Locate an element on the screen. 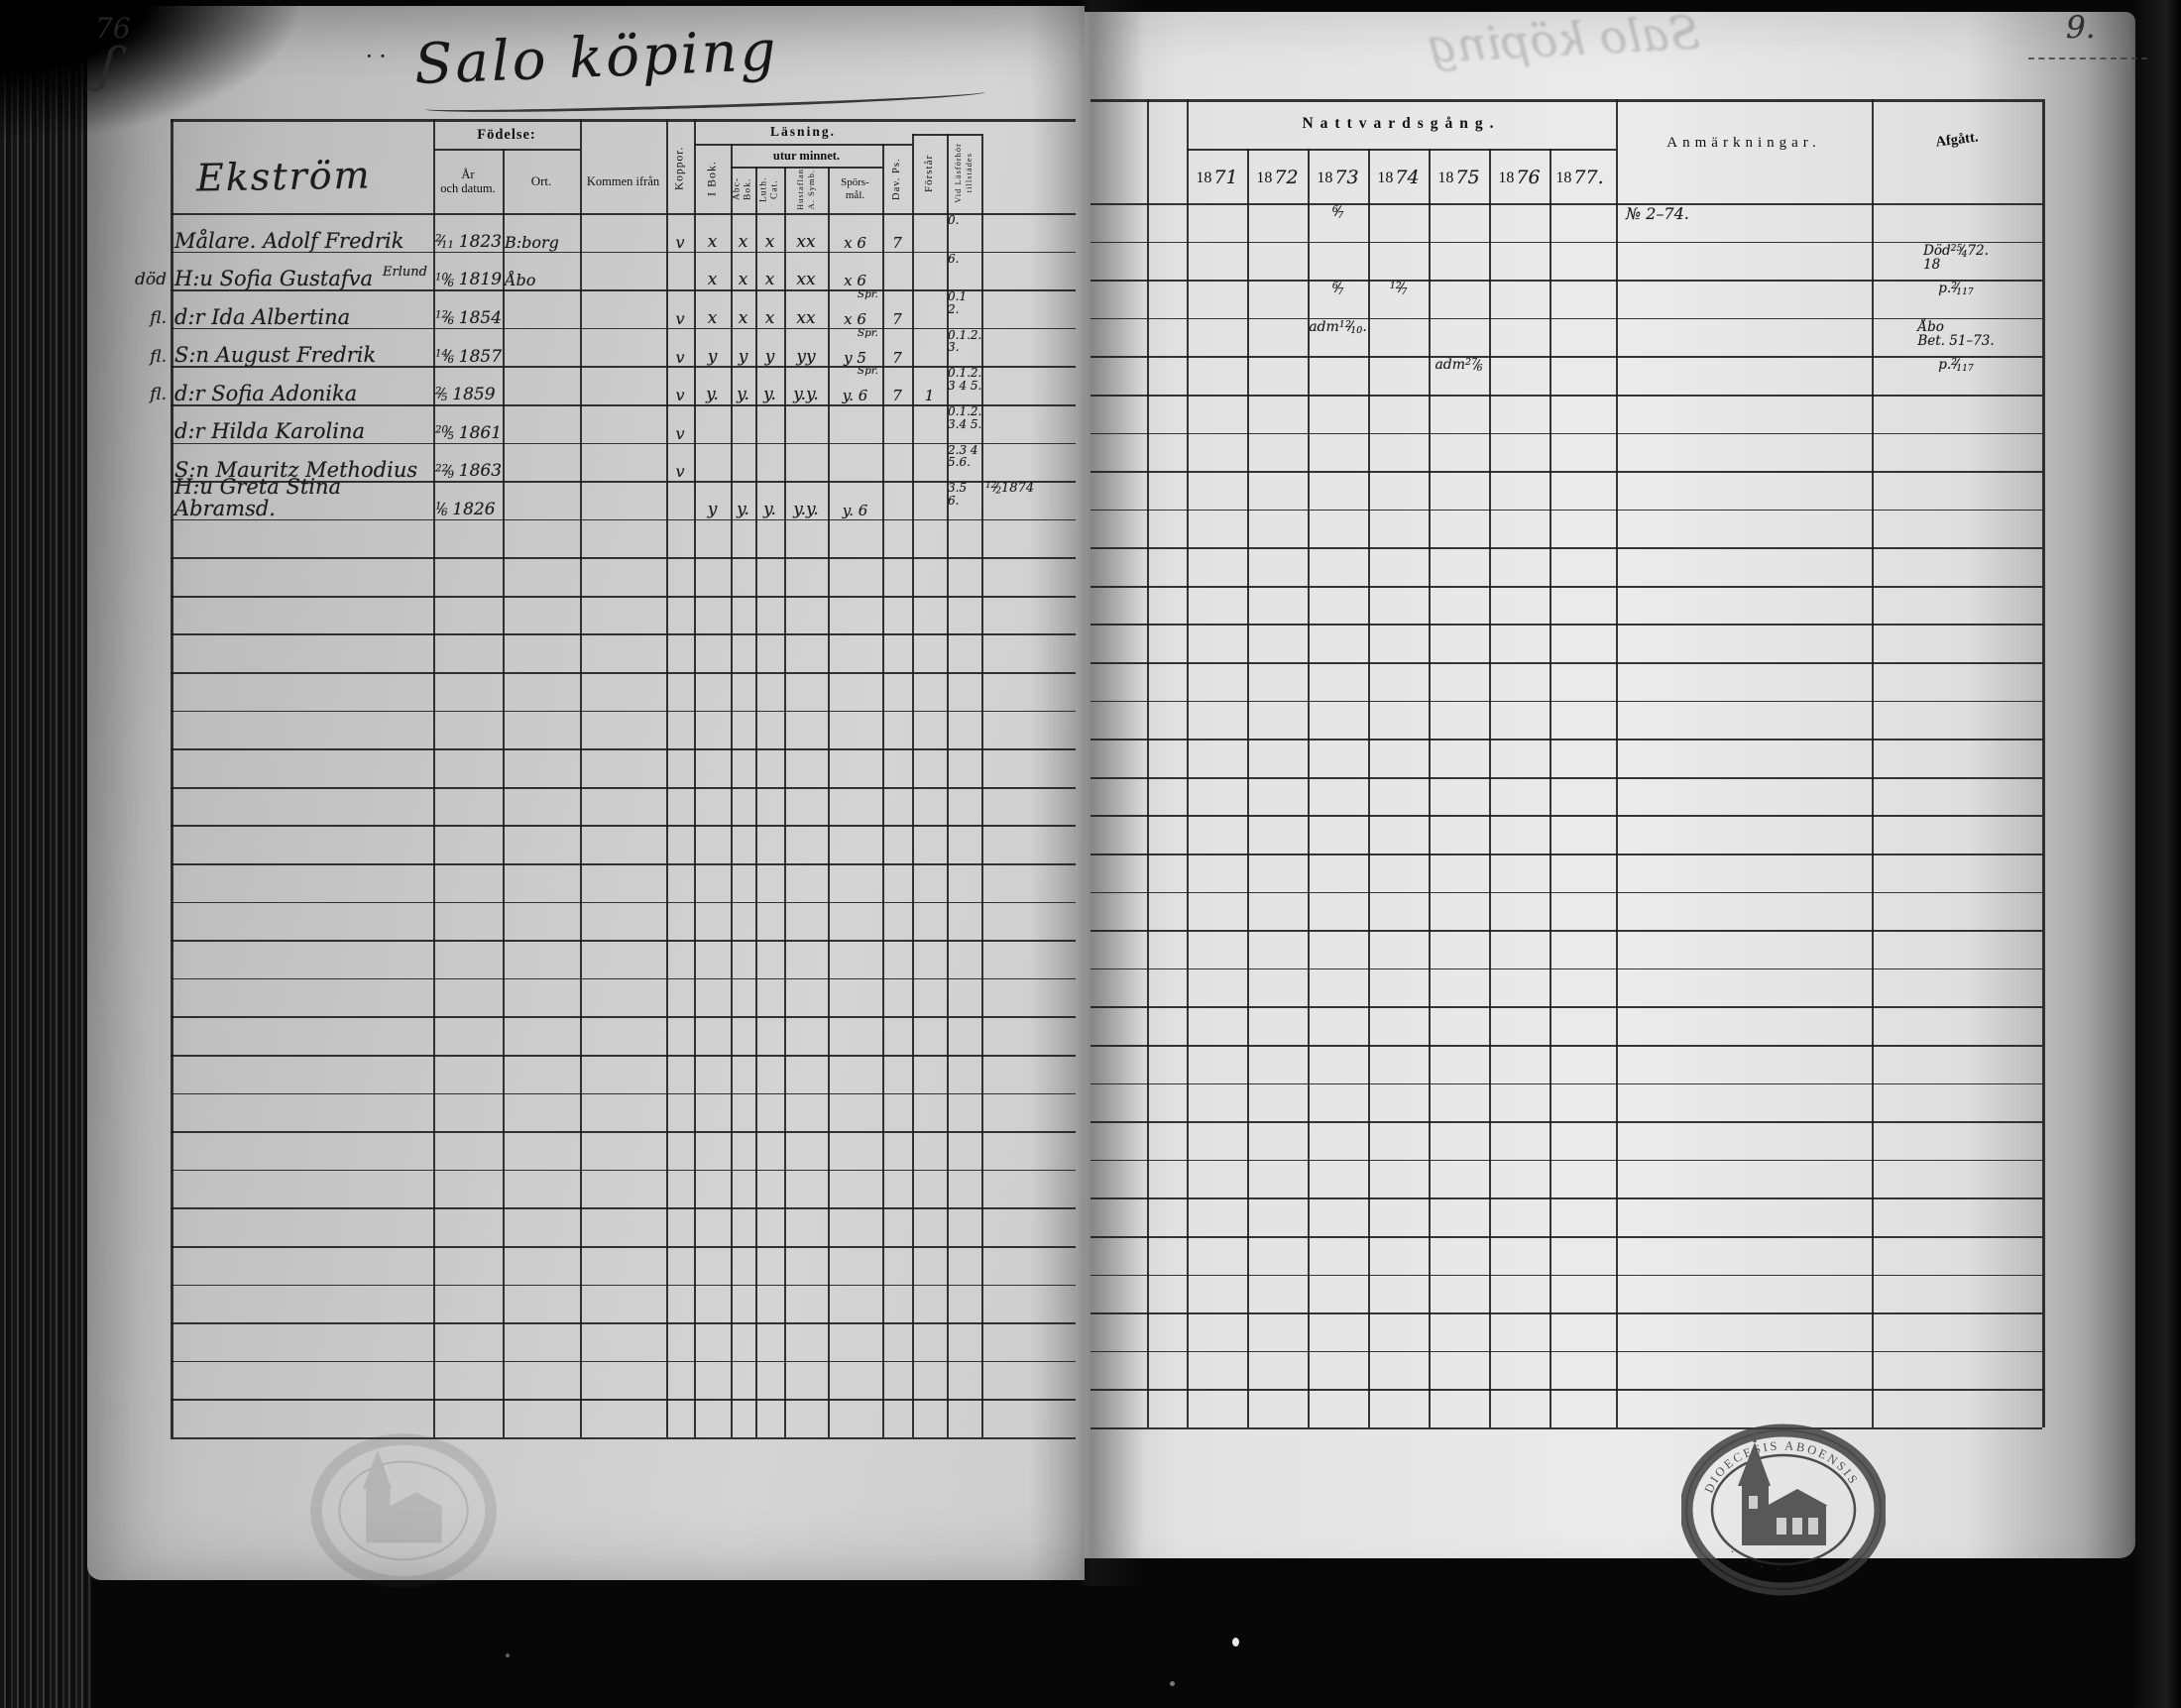 The width and height of the screenshot is (2181, 1708). abc-bok-cell: x is located at coordinates (743, 317).